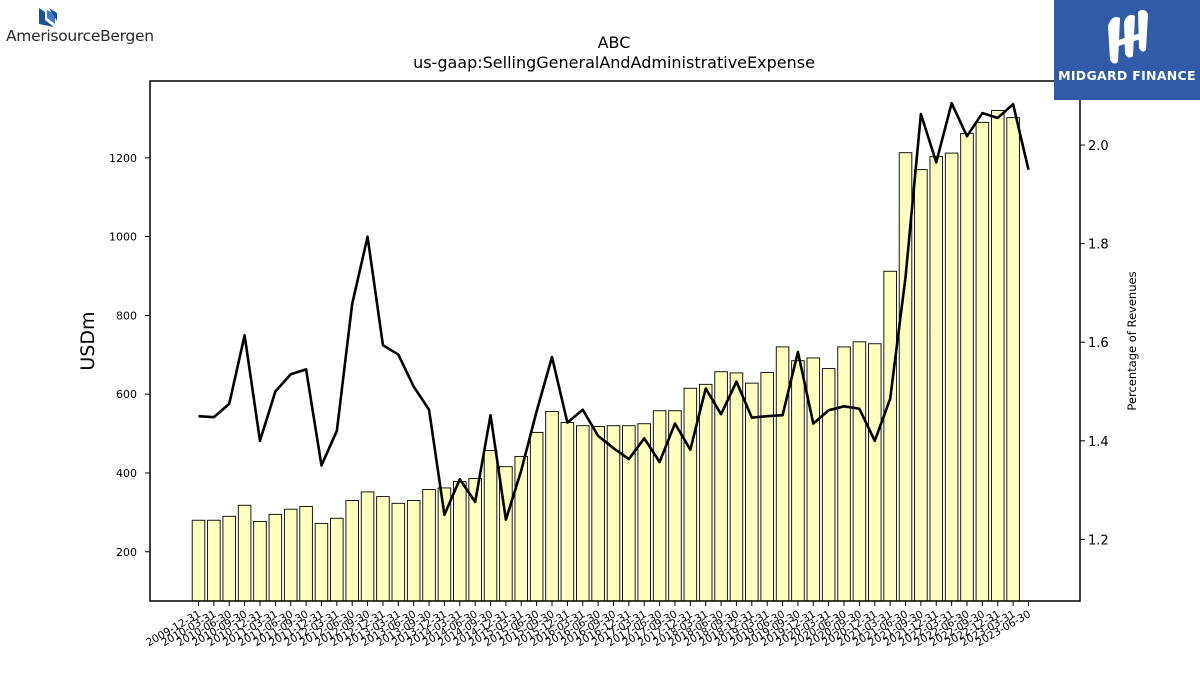 The image size is (1200, 675). Describe the element at coordinates (1132, 340) in the screenshot. I see `y2-axis-label: Percentage of Revenues` at that location.